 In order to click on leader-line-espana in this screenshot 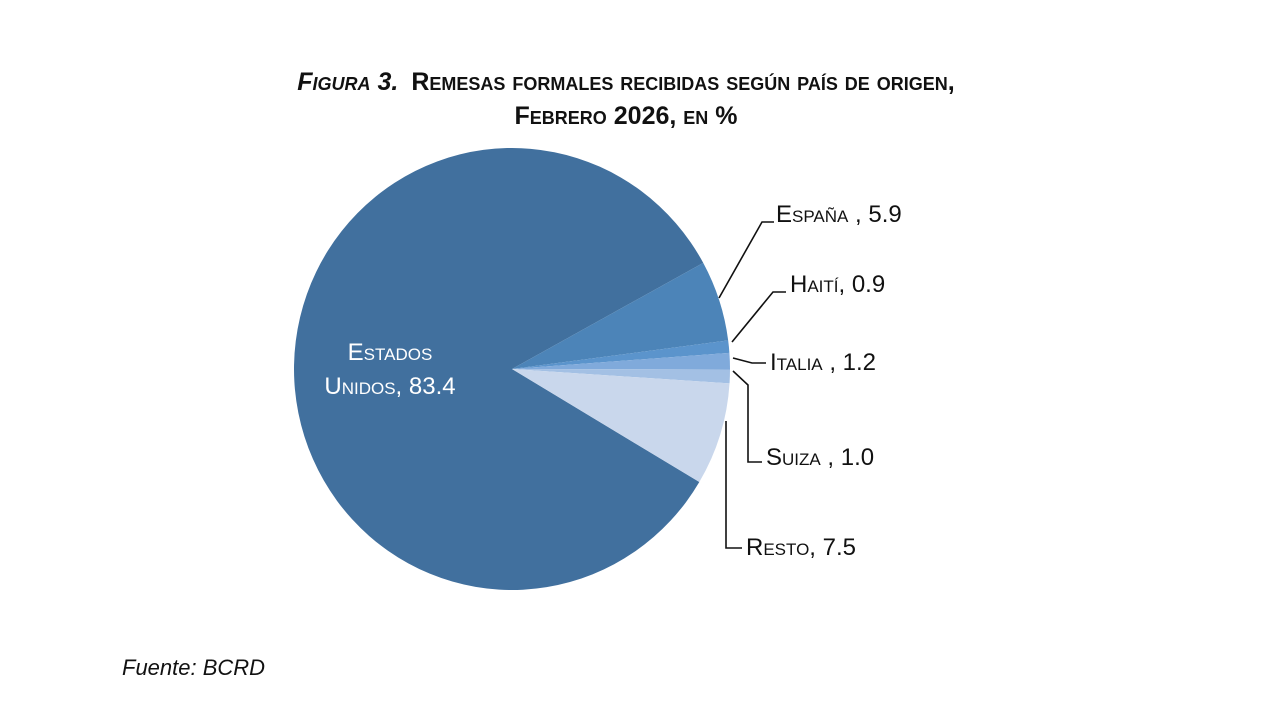, I will do `click(746, 260)`.